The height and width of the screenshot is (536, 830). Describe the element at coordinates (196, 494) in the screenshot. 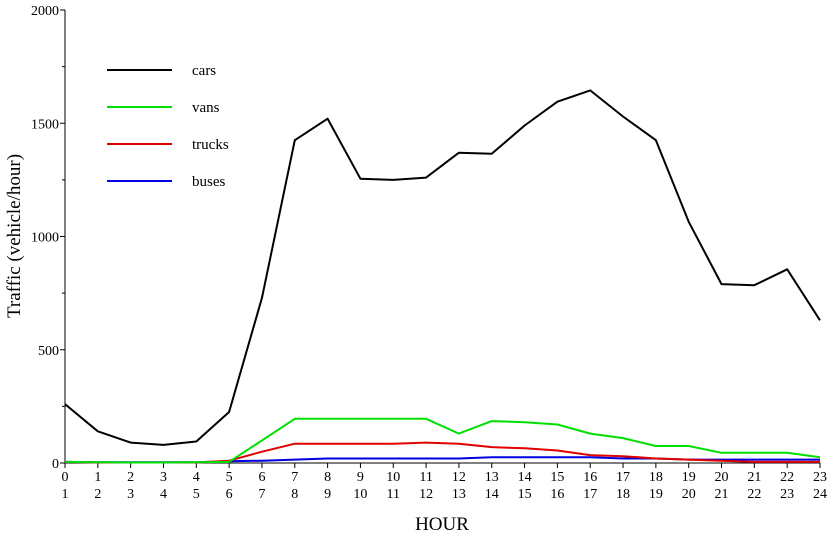

I see `x-tick-label-bottom: 5` at that location.